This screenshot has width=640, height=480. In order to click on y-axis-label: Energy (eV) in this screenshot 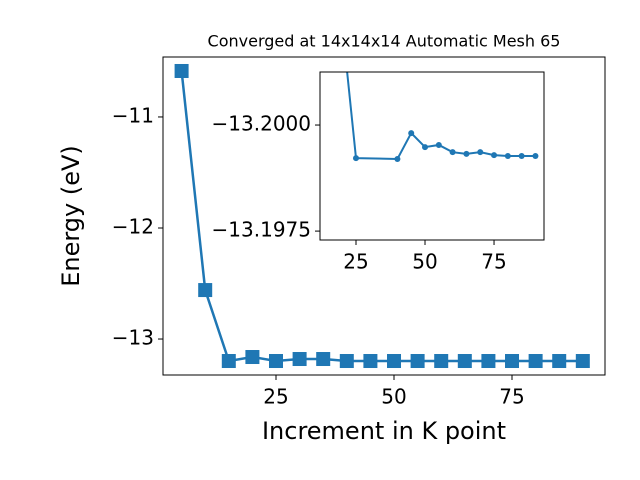, I will do `click(71, 216)`.